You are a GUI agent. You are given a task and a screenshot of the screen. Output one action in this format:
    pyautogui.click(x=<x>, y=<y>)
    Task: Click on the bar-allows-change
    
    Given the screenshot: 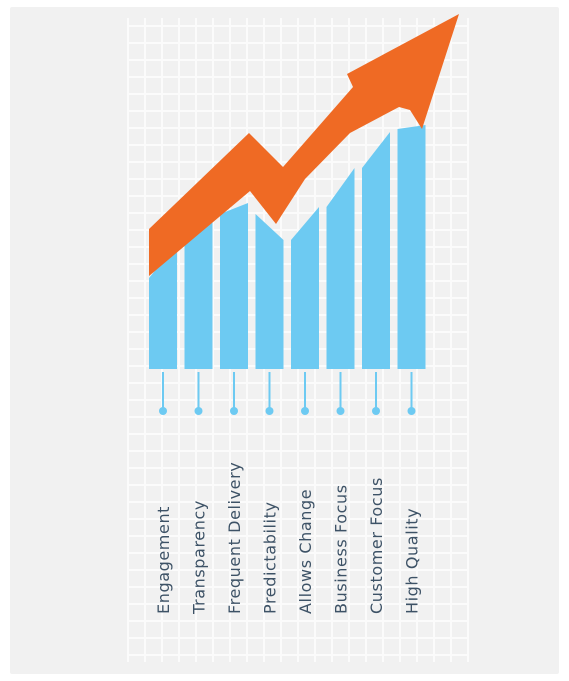 What is the action you would take?
    pyautogui.click(x=305, y=288)
    